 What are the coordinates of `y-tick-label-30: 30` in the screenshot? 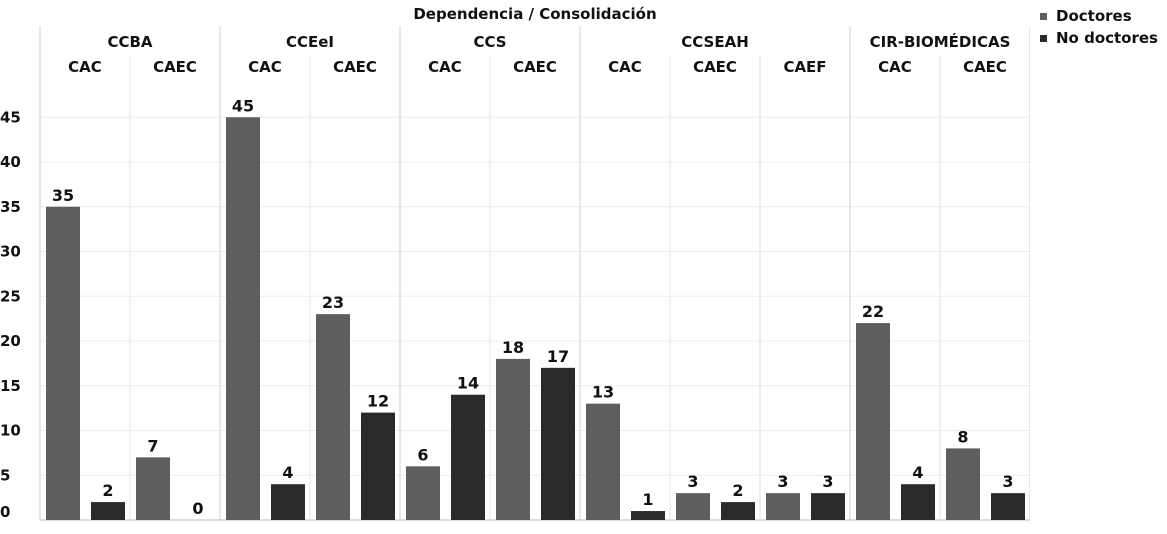 It's located at (10, 252).